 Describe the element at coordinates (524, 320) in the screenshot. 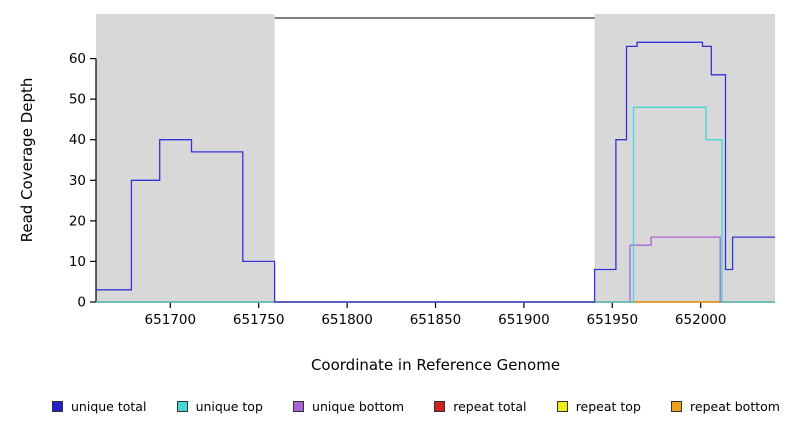

I see `x-tick-label: 651900` at that location.